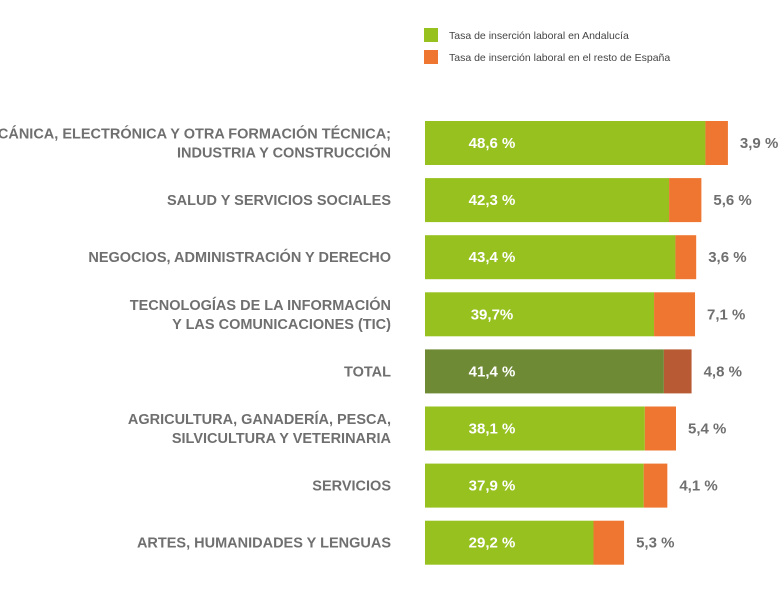 The width and height of the screenshot is (781, 609). What do you see at coordinates (655, 543) in the screenshot?
I see `value-label-resto-espana: 5,3 %` at bounding box center [655, 543].